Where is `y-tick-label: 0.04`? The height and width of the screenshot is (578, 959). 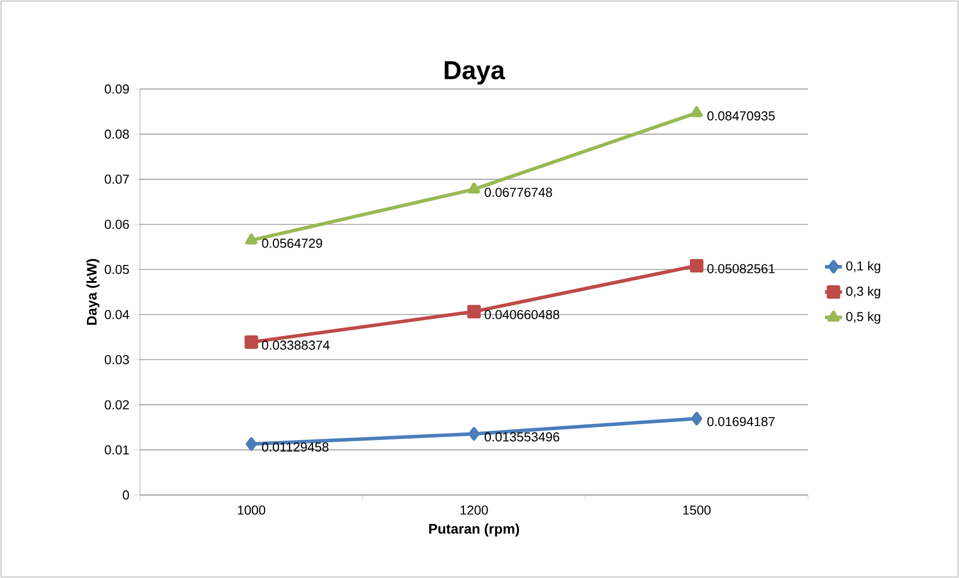
y-tick-label: 0.04 is located at coordinates (117, 315).